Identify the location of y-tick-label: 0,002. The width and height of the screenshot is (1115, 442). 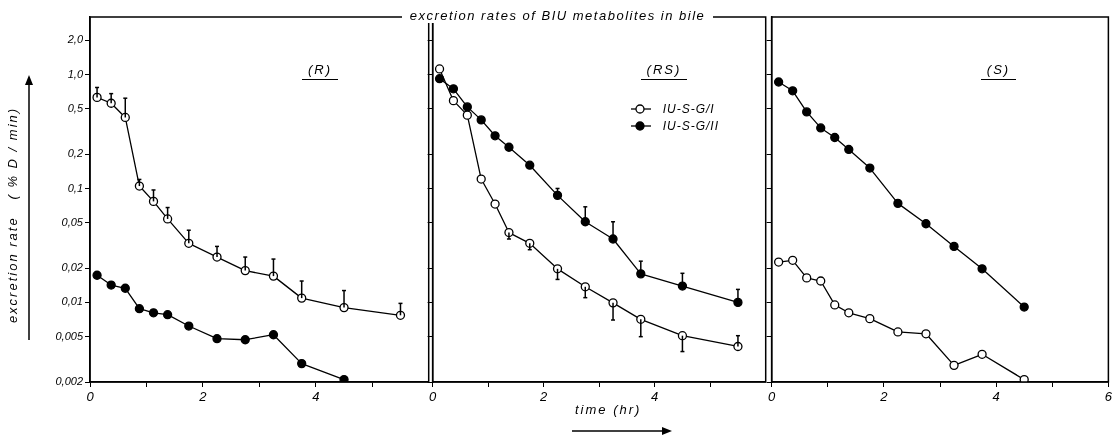
(69, 381).